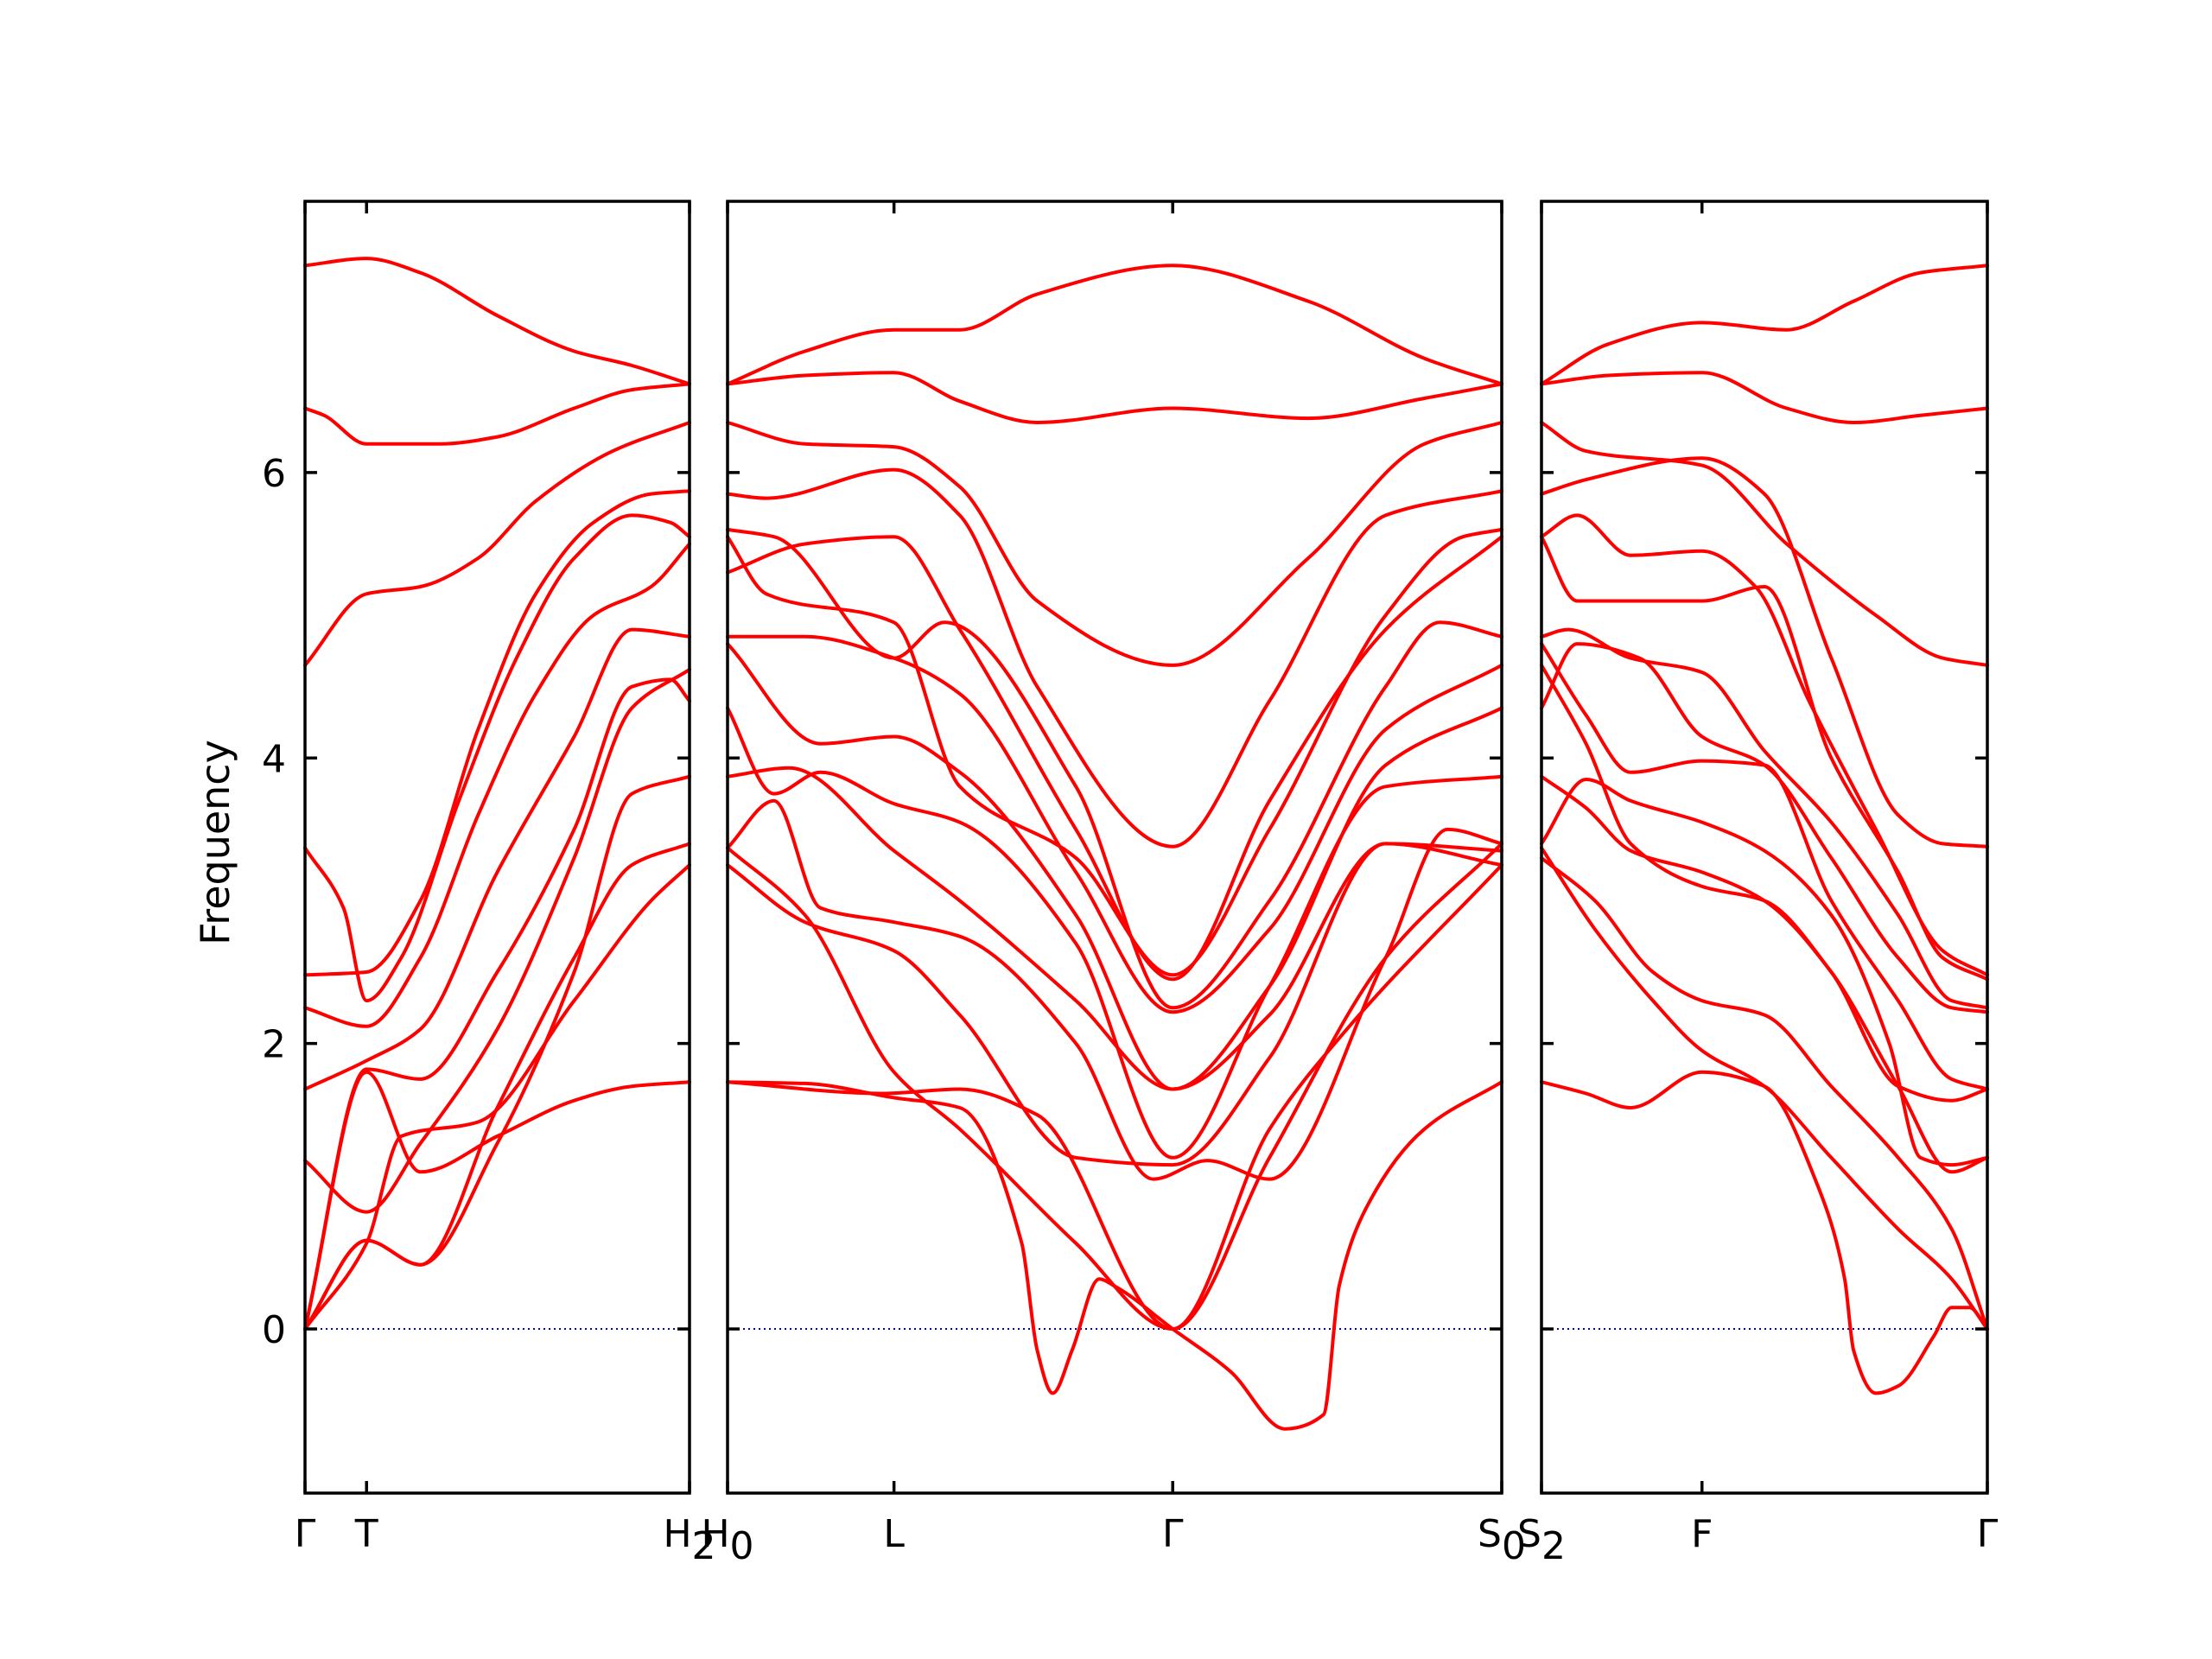  I want to click on y-axis-label: Frequency, so click(215, 842).